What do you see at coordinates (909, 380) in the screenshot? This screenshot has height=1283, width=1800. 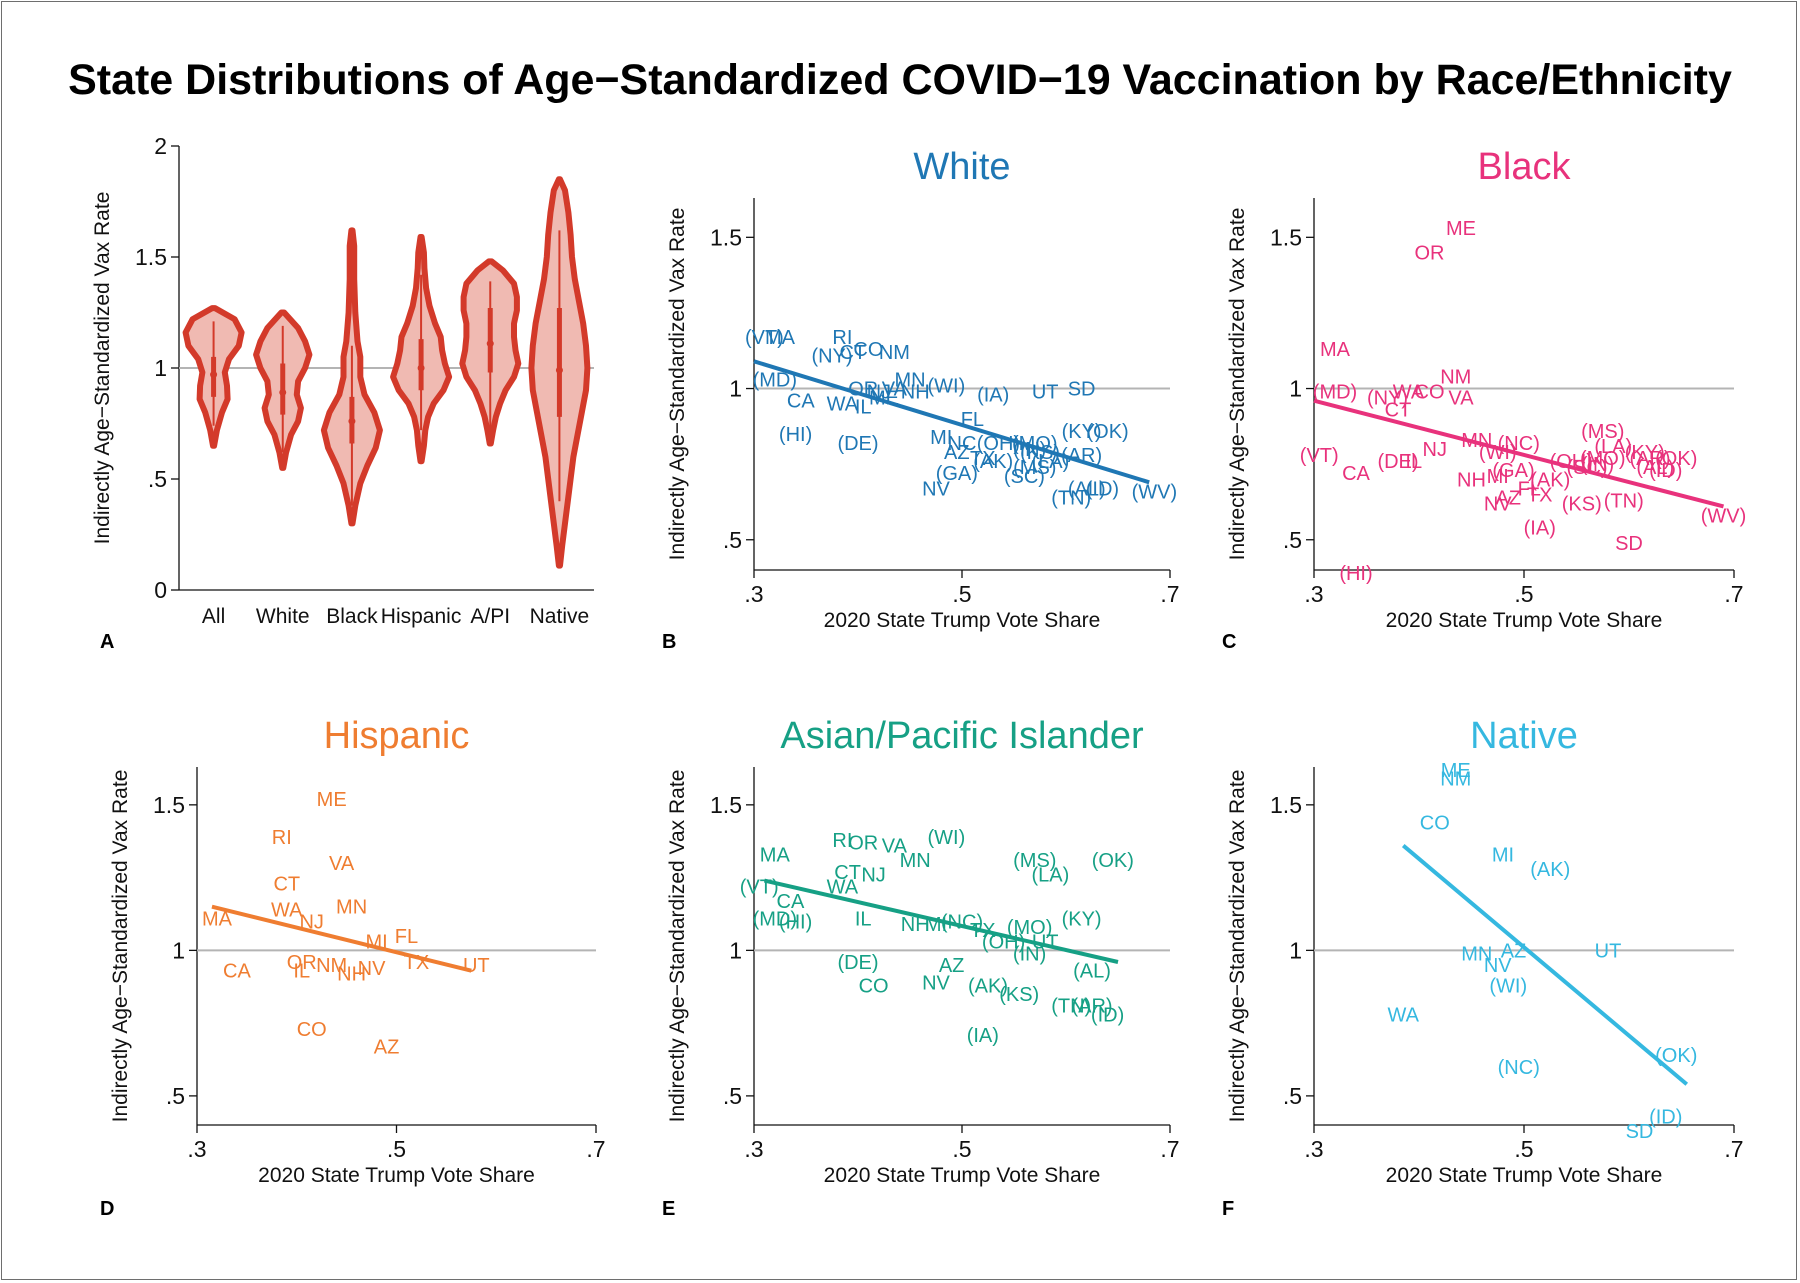 I see `point-label: MN` at bounding box center [909, 380].